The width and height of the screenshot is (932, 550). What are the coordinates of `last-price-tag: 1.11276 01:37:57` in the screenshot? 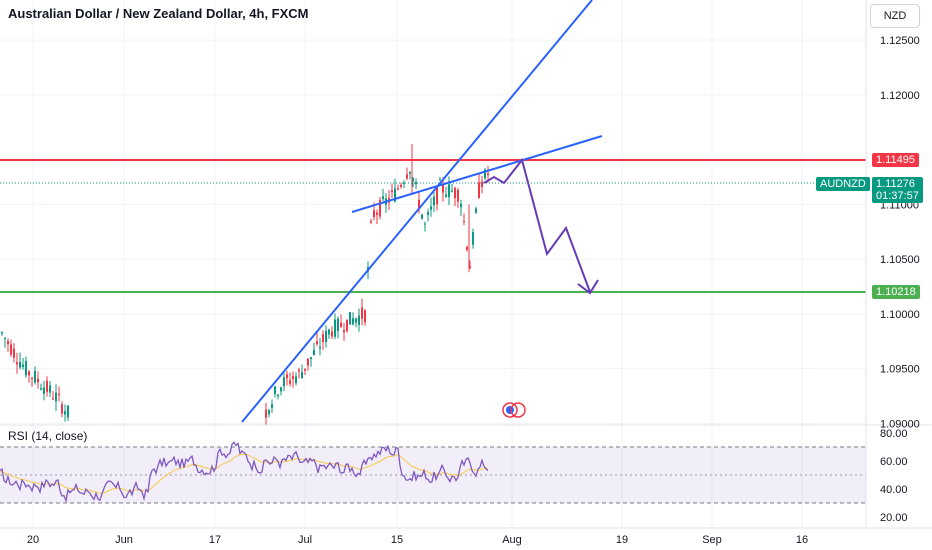 It's located at (897, 190).